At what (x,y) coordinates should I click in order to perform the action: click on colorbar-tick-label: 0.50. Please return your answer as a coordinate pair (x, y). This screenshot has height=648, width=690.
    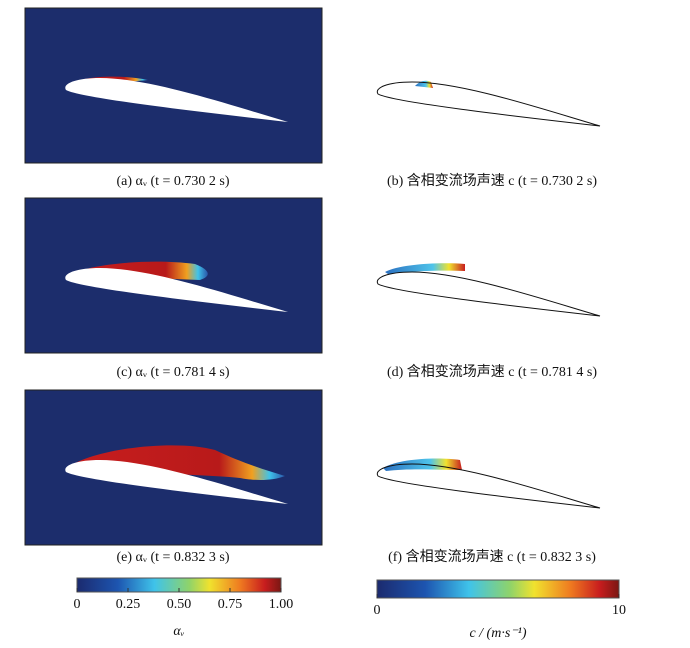
    Looking at the image, I should click on (179, 604).